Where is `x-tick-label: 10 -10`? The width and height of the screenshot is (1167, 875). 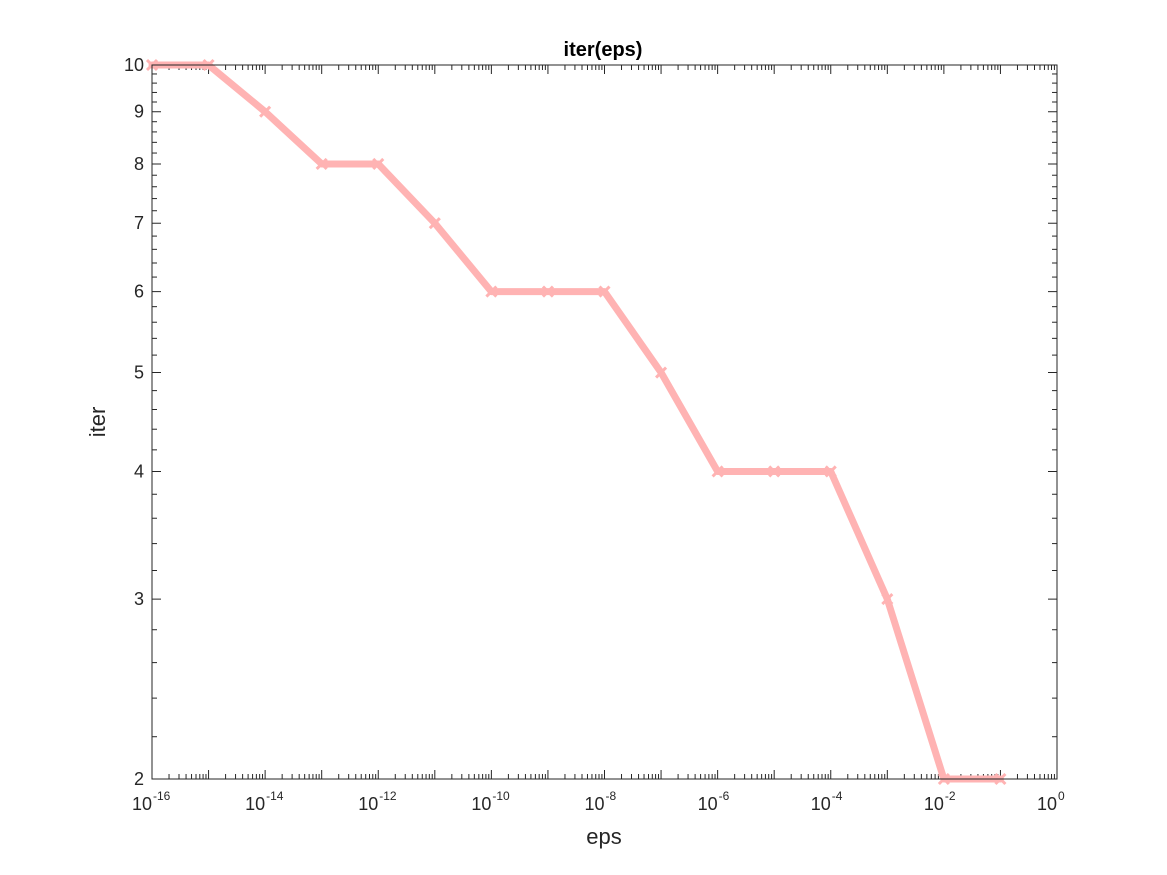 x-tick-label: 10 -10 is located at coordinates (490, 801).